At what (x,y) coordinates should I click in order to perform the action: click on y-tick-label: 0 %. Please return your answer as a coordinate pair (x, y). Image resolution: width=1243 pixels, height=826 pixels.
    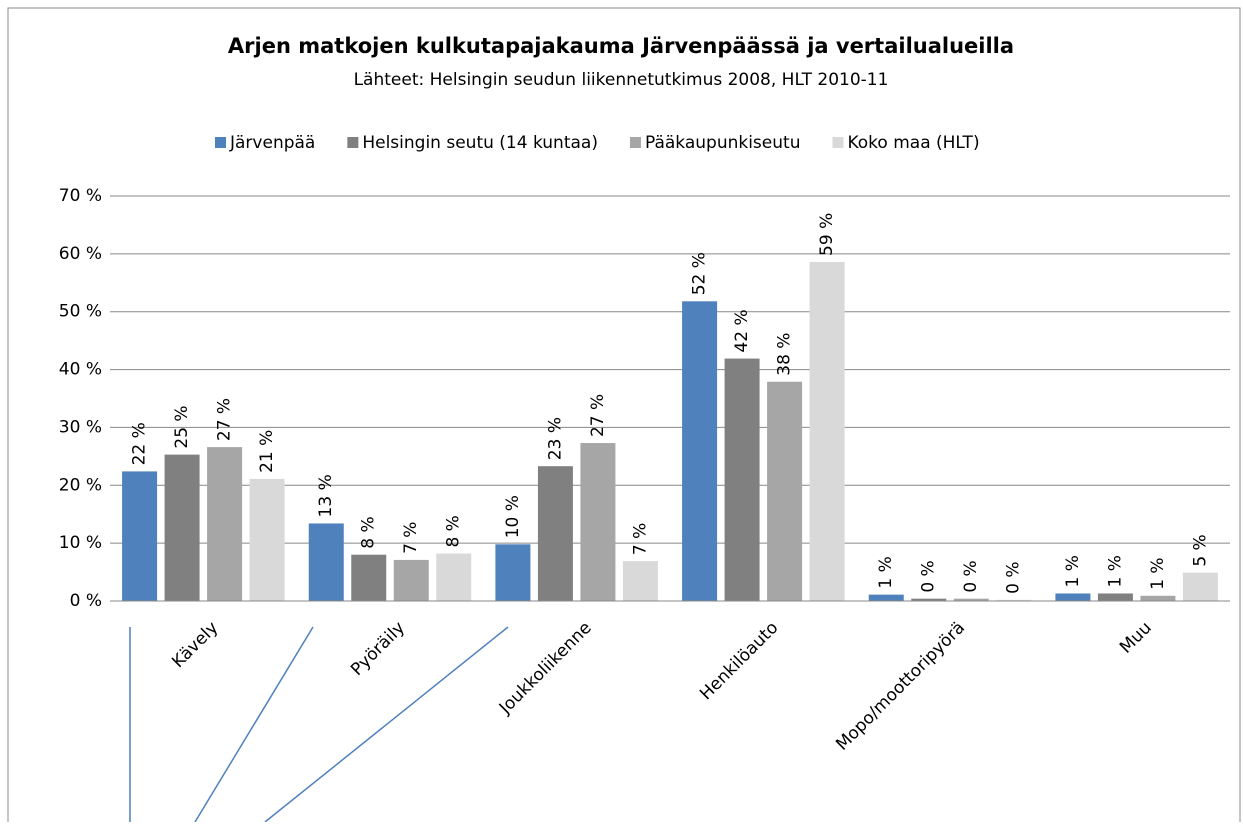
    Looking at the image, I should click on (86, 601).